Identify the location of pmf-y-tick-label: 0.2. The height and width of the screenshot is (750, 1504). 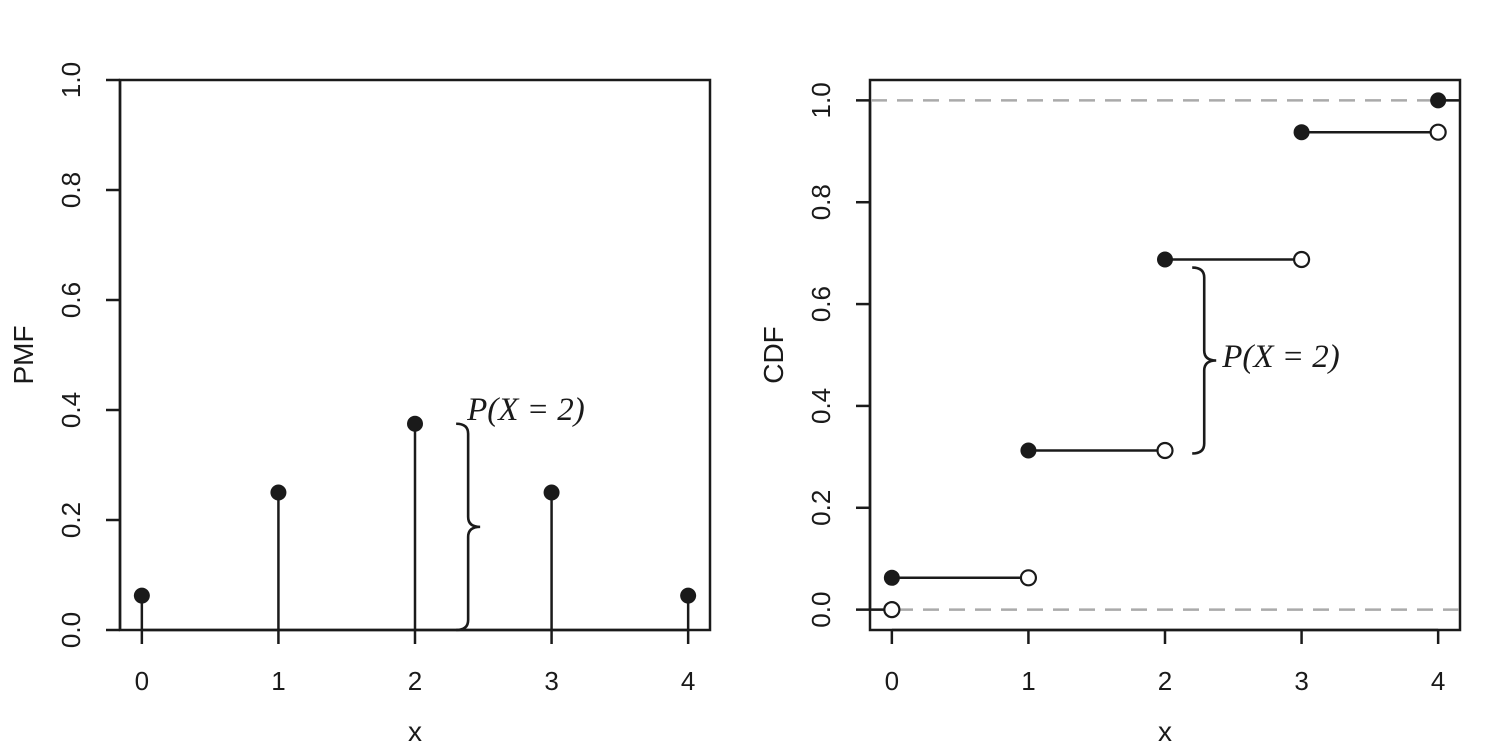
(71, 520).